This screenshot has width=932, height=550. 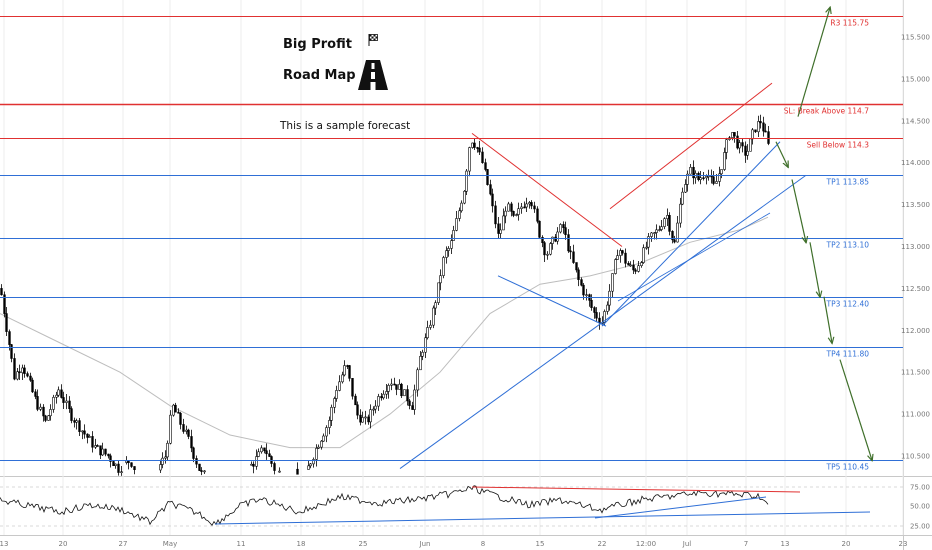 I want to click on time-tick-label: 7, so click(x=746, y=544).